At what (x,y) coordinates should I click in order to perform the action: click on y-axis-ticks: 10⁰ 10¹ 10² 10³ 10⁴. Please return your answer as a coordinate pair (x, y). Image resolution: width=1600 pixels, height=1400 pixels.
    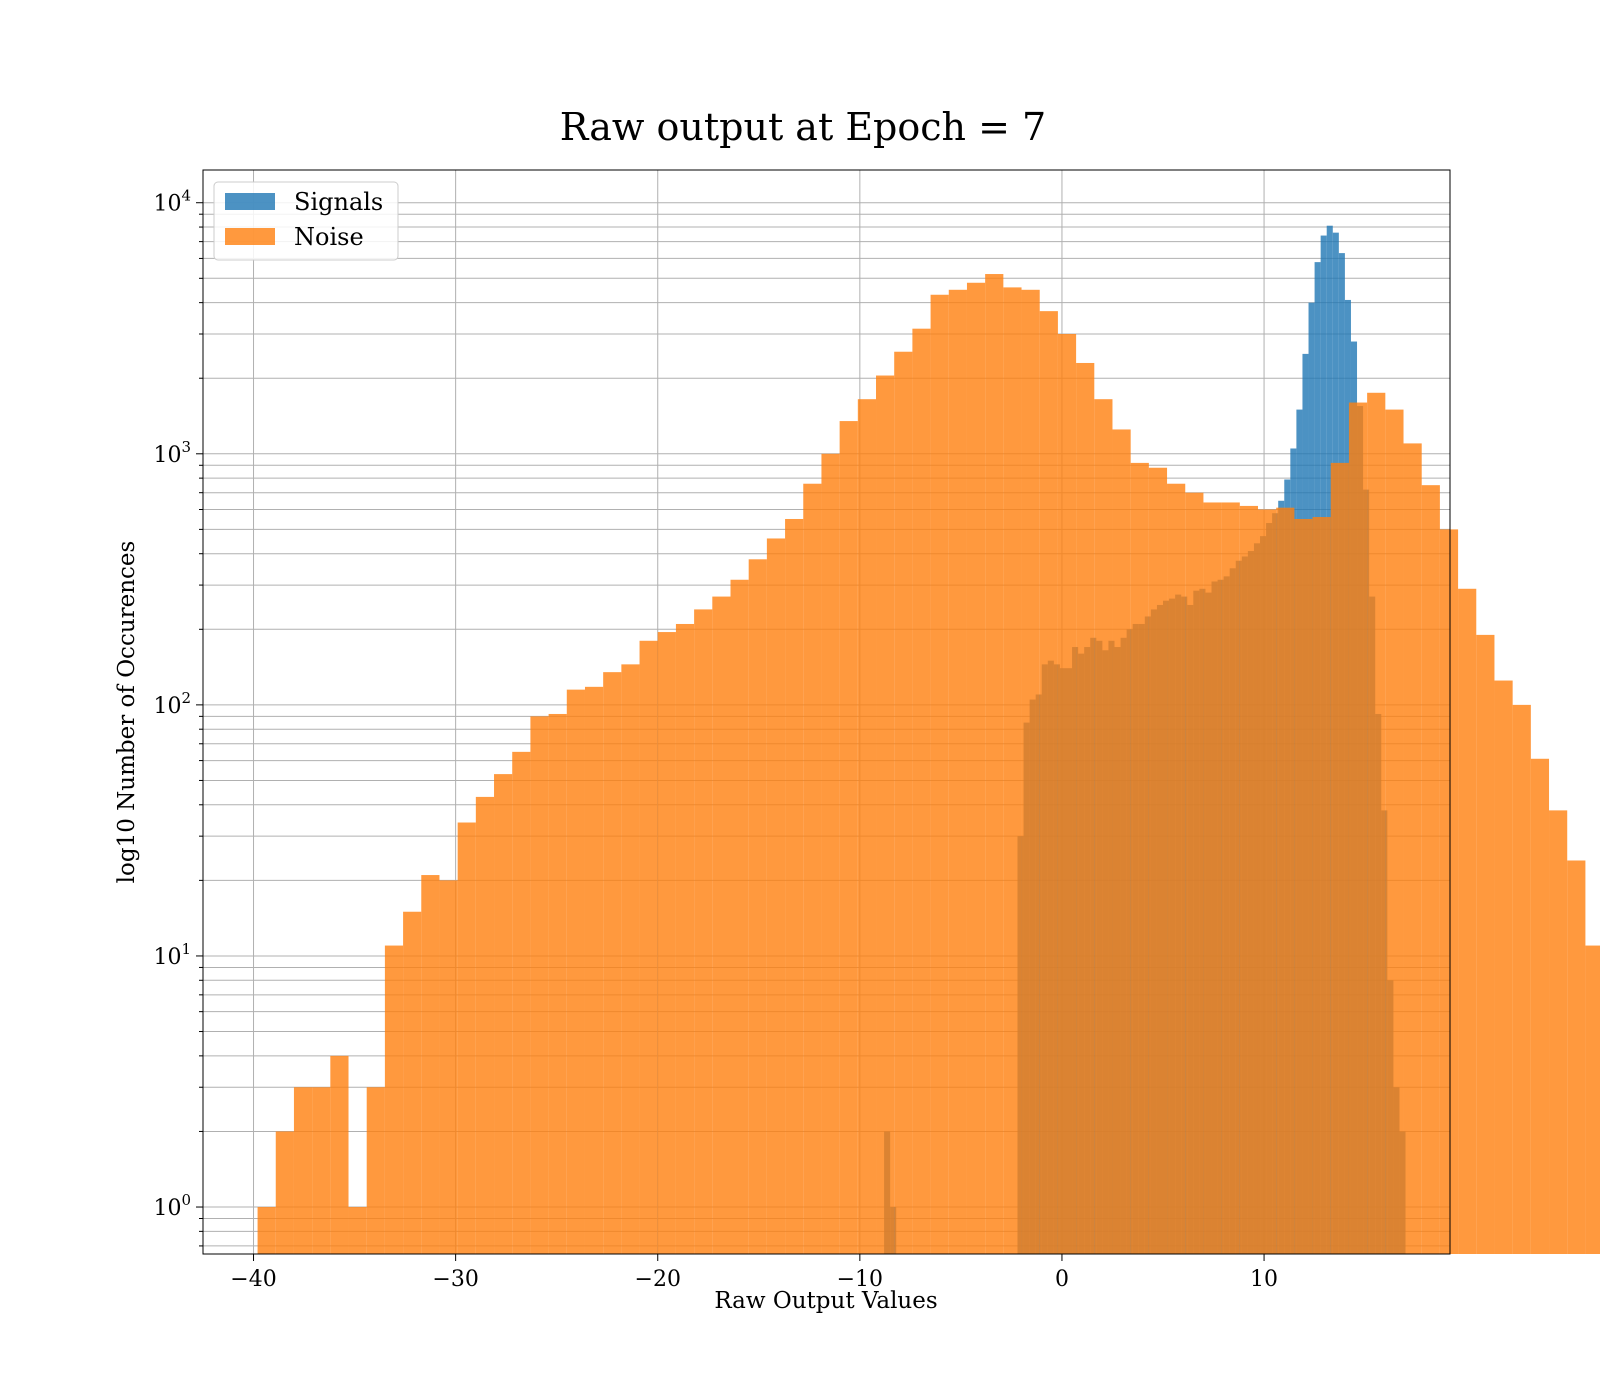
    Looking at the image, I should click on (178, 717).